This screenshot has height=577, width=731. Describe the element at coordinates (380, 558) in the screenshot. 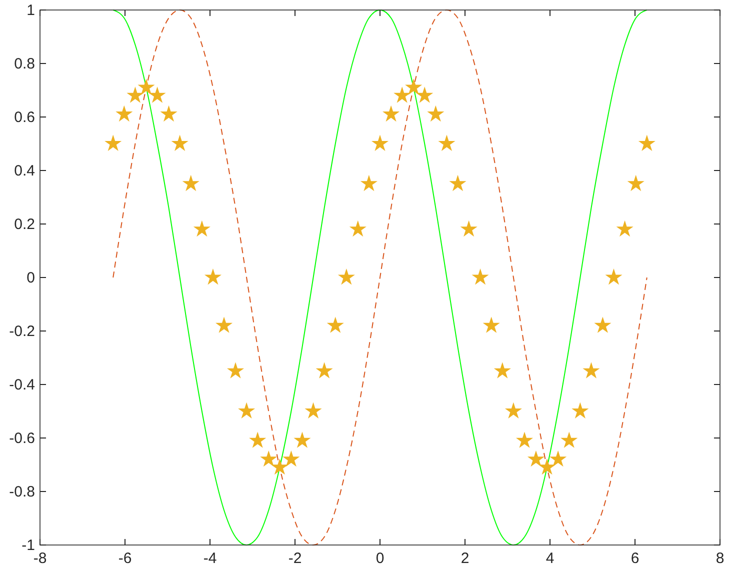

I see `x-tick-label: 0` at that location.